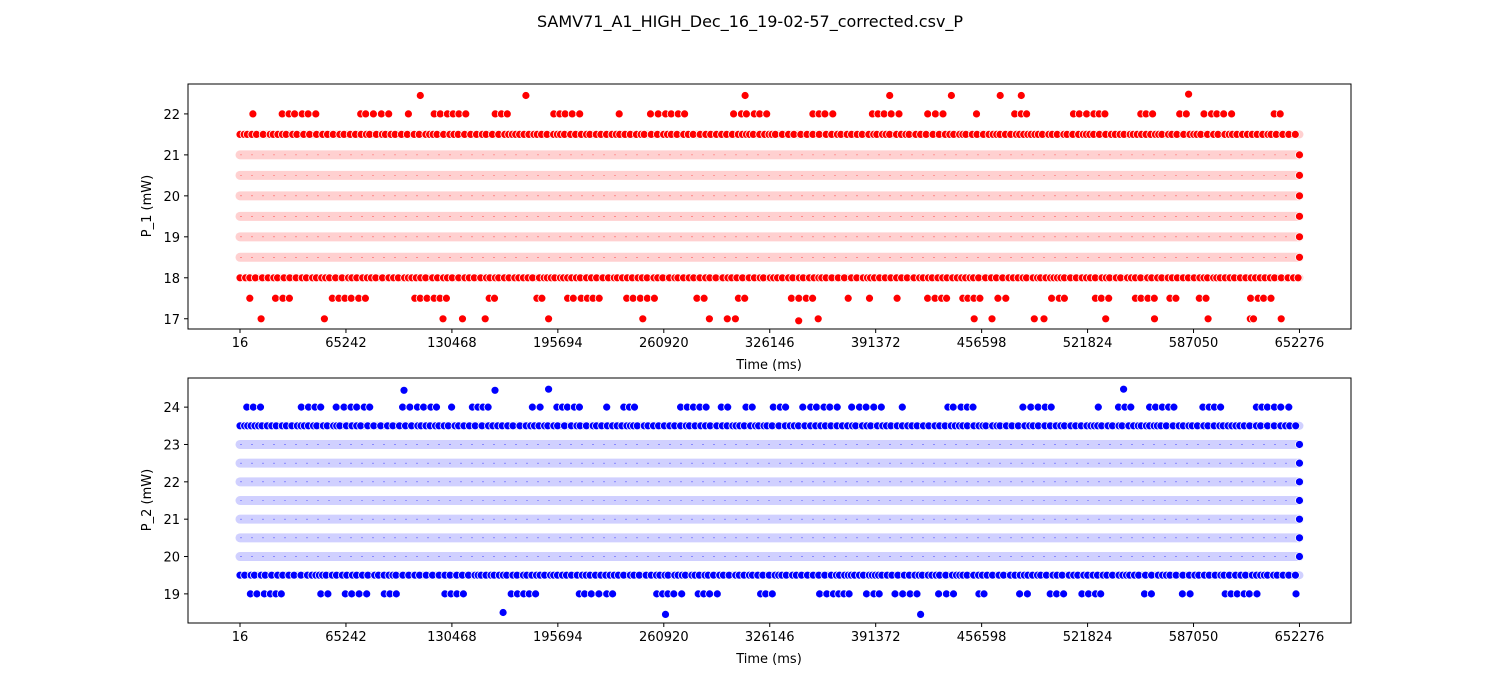 This screenshot has height=700, width=1500. What do you see at coordinates (240, 343) in the screenshot?
I see `x-tick-label: 16` at bounding box center [240, 343].